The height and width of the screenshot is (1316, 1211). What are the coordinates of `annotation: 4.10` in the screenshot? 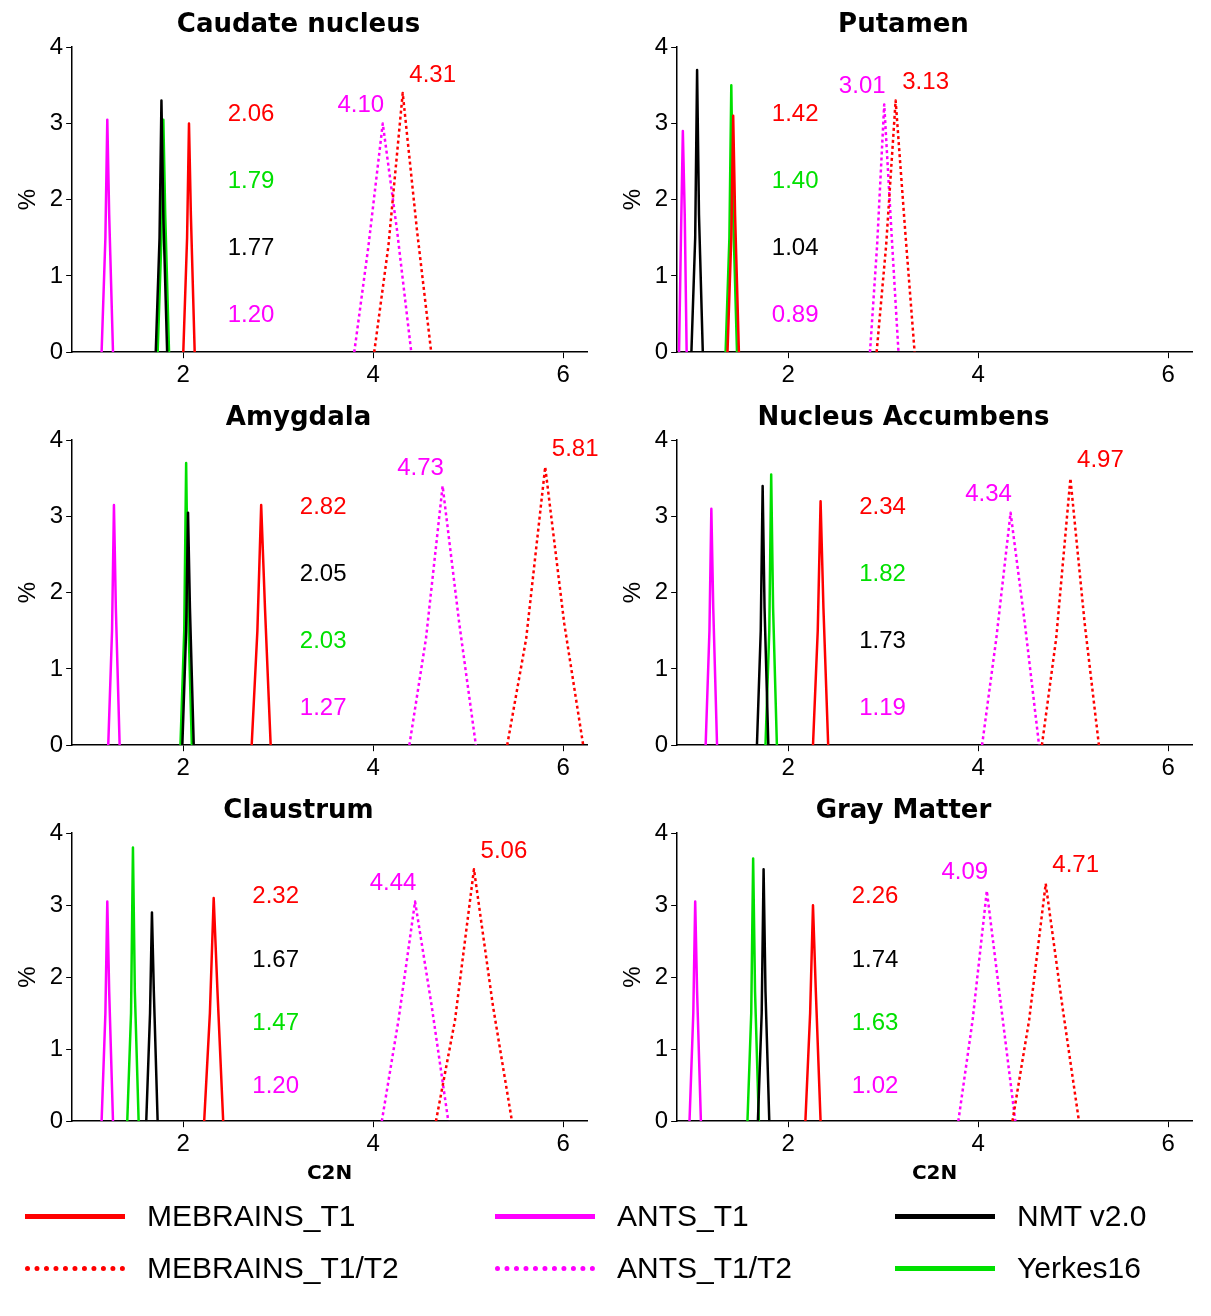 It's located at (361, 104).